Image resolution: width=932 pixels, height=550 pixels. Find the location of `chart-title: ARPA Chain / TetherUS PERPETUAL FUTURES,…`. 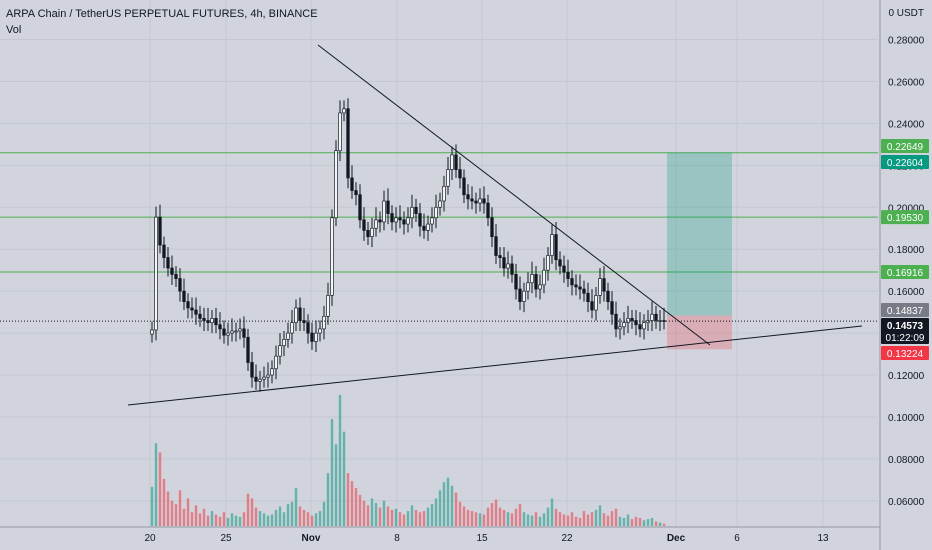

chart-title: ARPA Chain / TetherUS PERPETUAL FUTURES,… is located at coordinates (162, 14).